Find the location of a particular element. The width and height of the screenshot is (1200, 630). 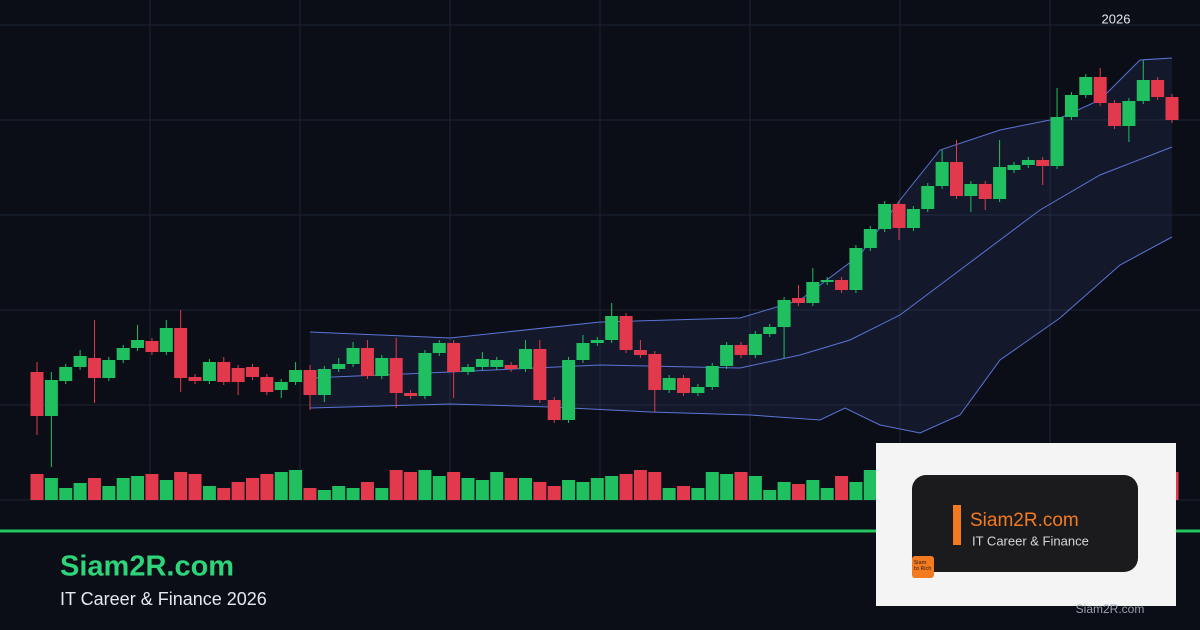

logo-badge is located at coordinates (923, 567).